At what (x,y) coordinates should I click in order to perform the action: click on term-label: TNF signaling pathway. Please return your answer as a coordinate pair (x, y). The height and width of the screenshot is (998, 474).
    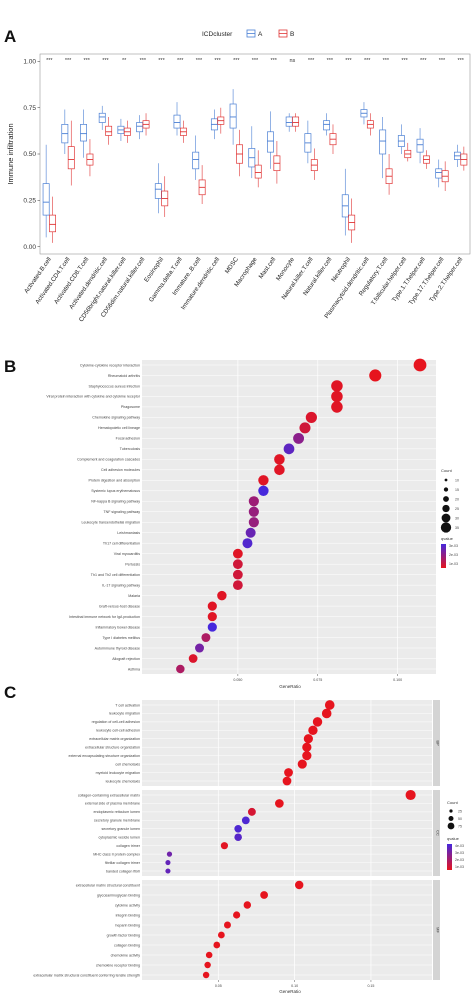
    Looking at the image, I should click on (121, 512).